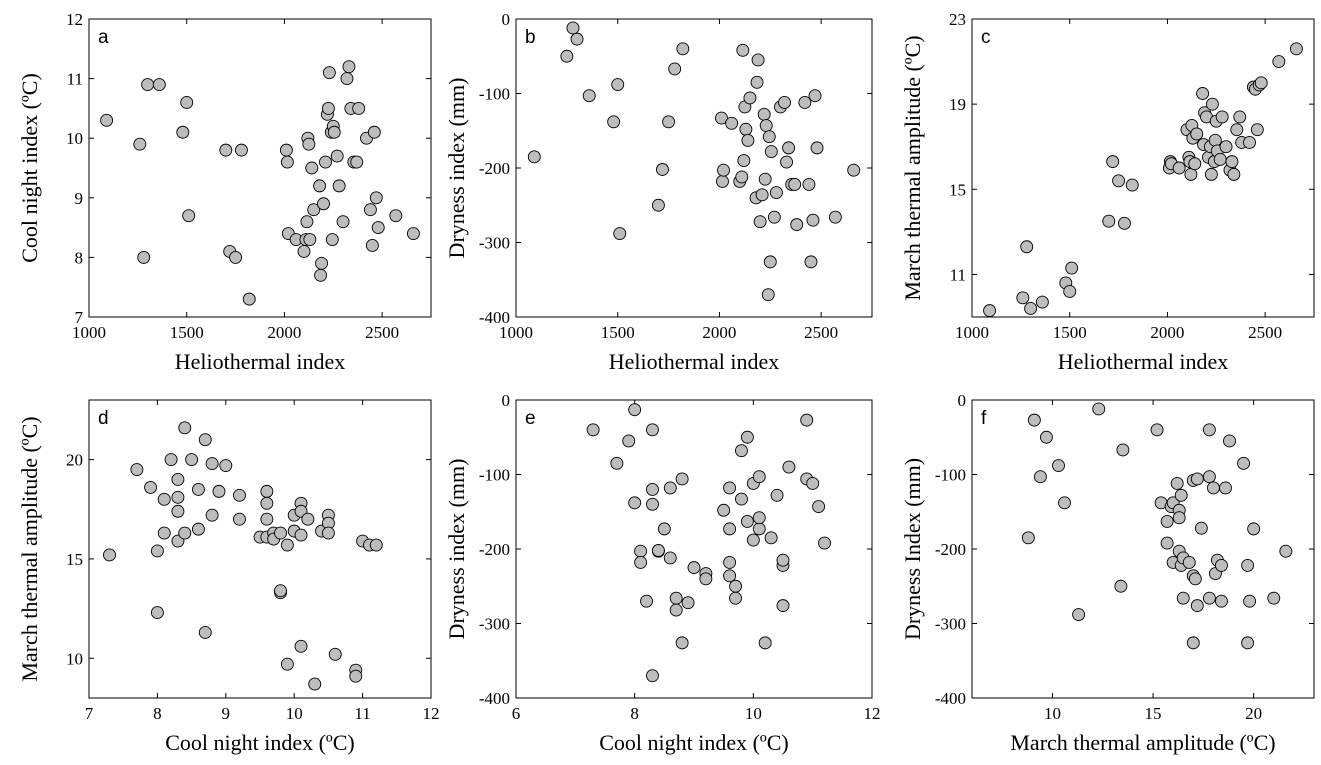  I want to click on y-tick-label: 11, so click(958, 274).